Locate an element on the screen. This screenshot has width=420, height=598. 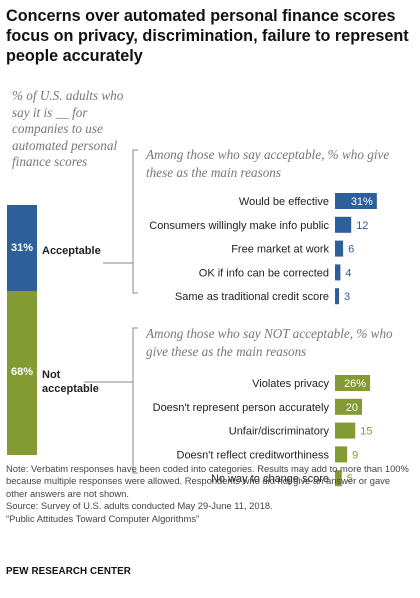
bar-consumers-willingly-make-info-public is located at coordinates (343, 224).